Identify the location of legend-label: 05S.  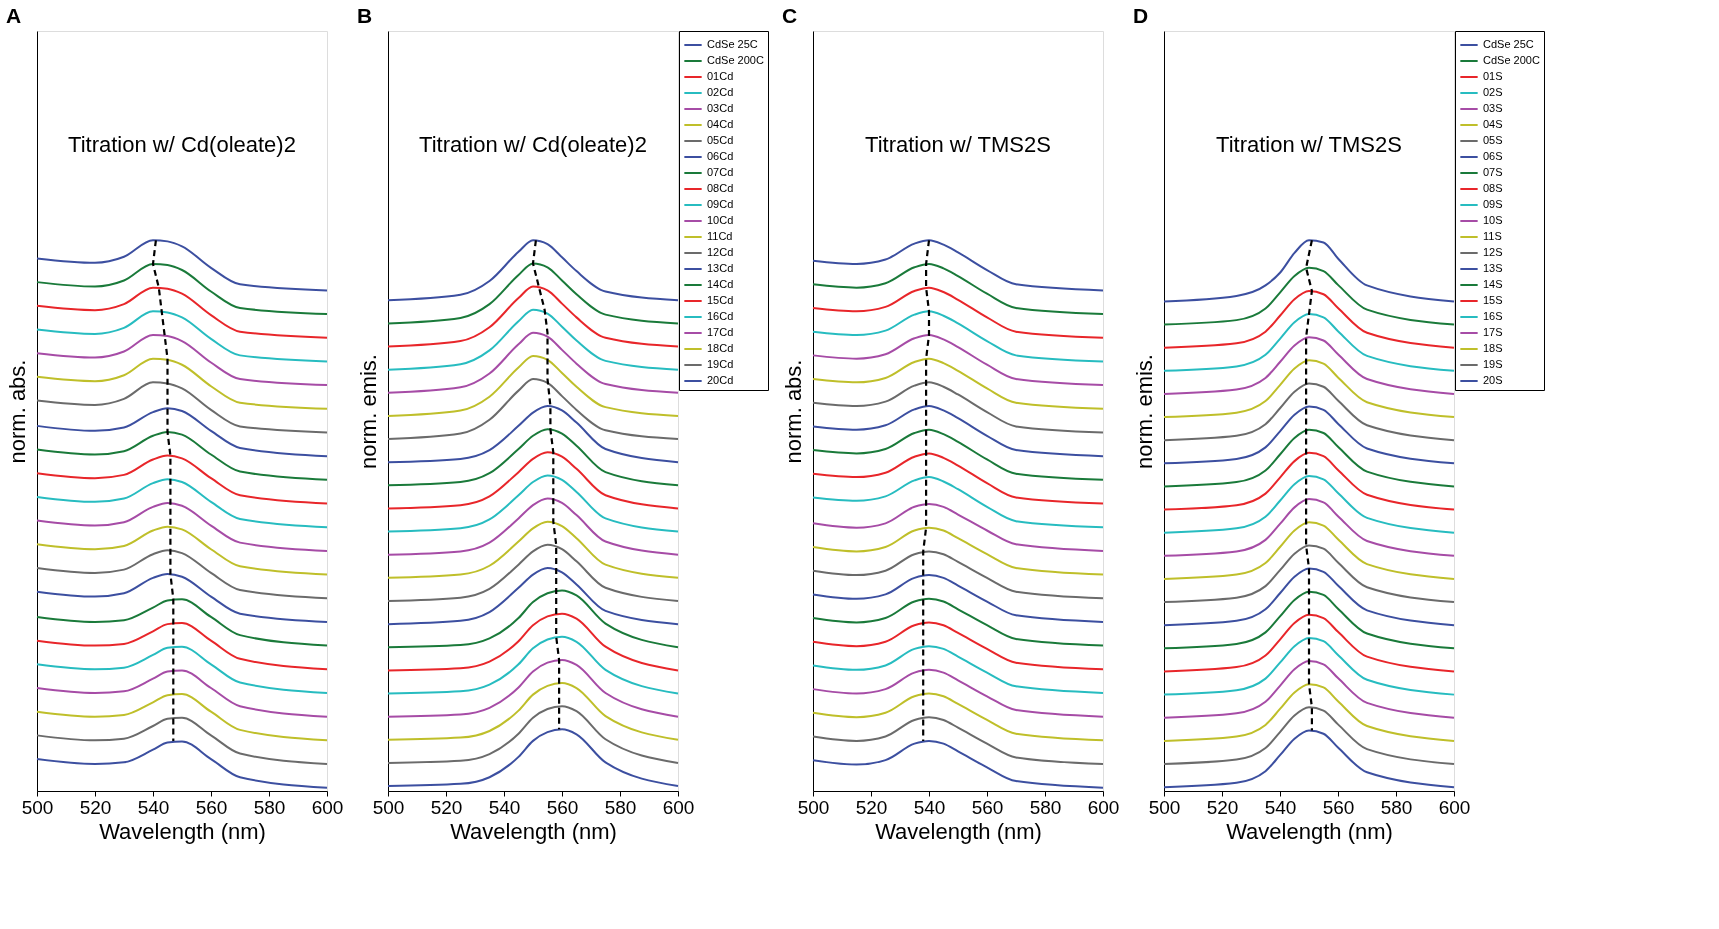
(1493, 140).